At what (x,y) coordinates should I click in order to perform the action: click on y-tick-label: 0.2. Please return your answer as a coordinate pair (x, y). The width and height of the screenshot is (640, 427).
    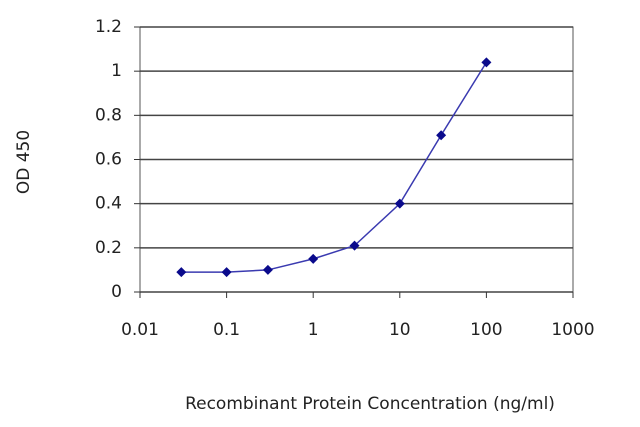
    Looking at the image, I should click on (108, 248).